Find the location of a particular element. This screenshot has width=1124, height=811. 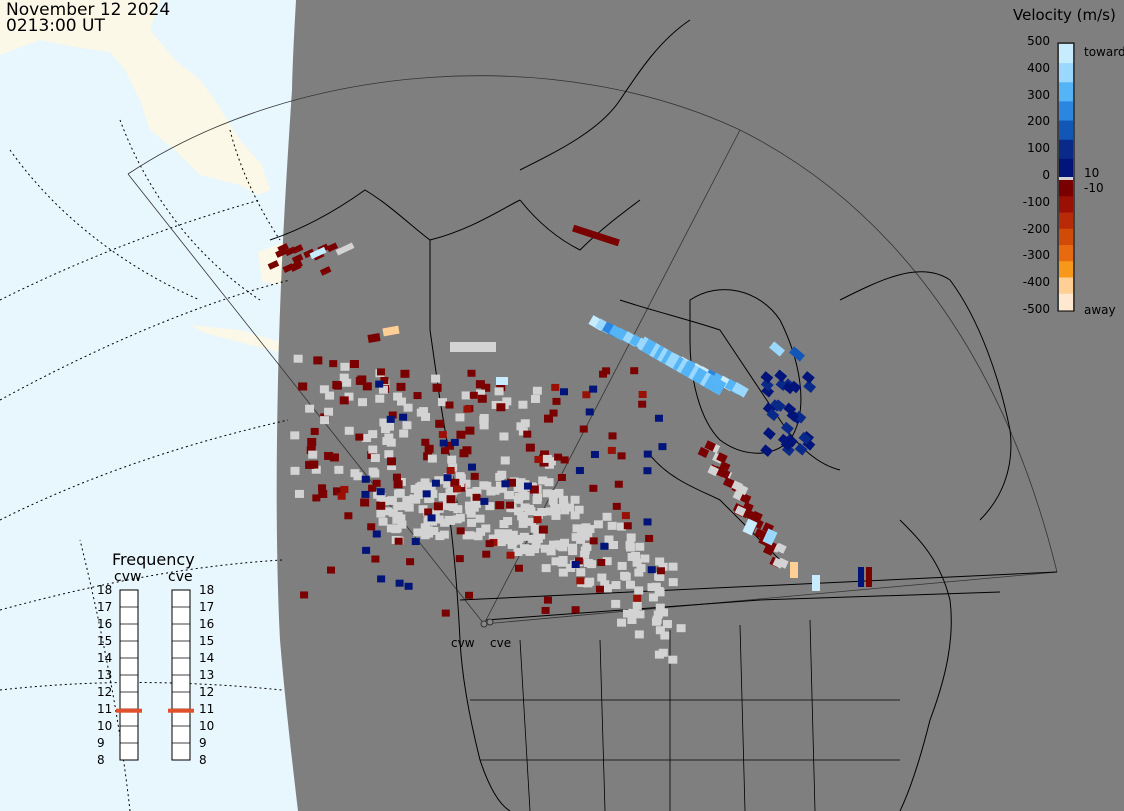

frequency-tick-label: 16 is located at coordinates (105, 624).